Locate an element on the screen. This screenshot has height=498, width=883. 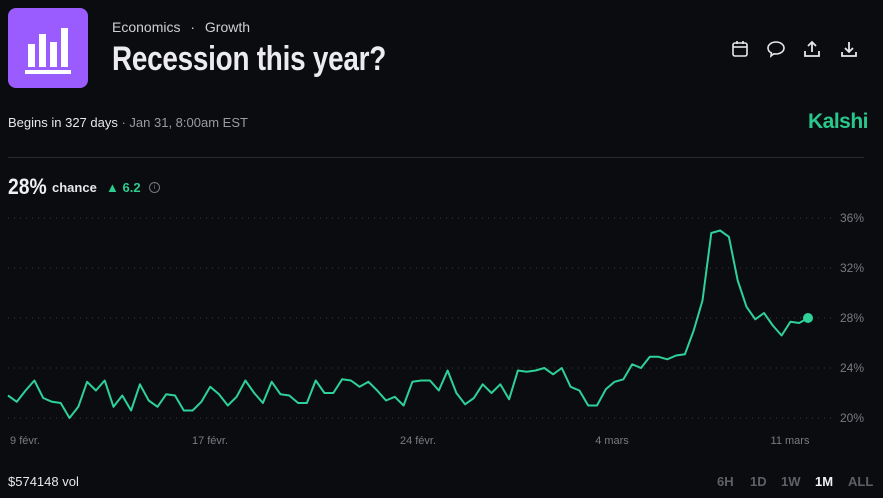
range-1w-button: 1W is located at coordinates (791, 481).